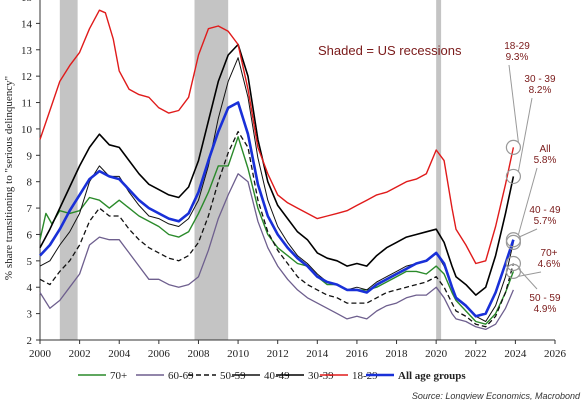 This screenshot has width=583, height=400. What do you see at coordinates (40, 354) in the screenshot?
I see `x-tick-label: 2000` at bounding box center [40, 354].